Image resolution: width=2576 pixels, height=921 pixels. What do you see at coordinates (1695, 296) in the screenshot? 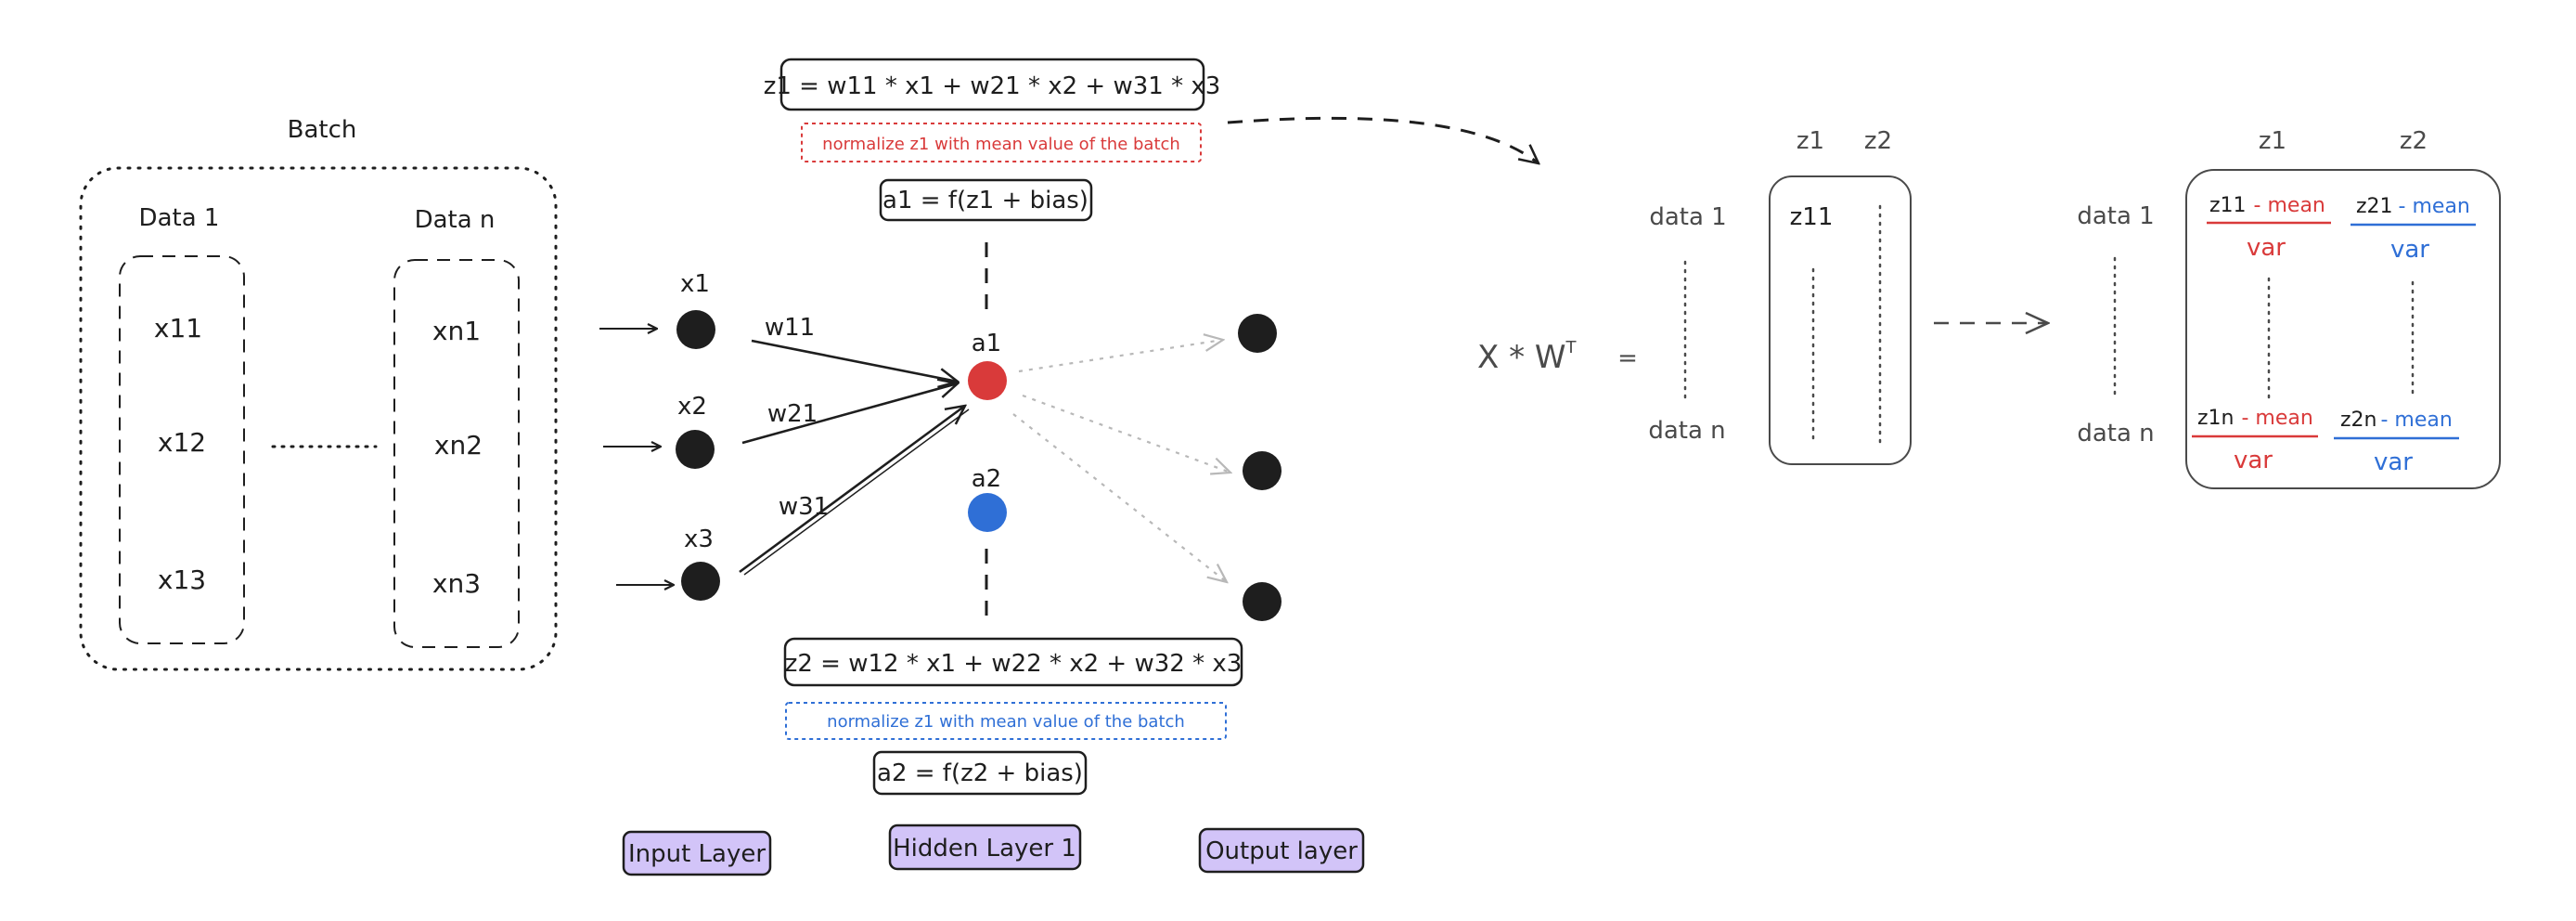
I see `matrix-group: X * WT = z1 z2 data 1 data n z11` at bounding box center [1695, 296].